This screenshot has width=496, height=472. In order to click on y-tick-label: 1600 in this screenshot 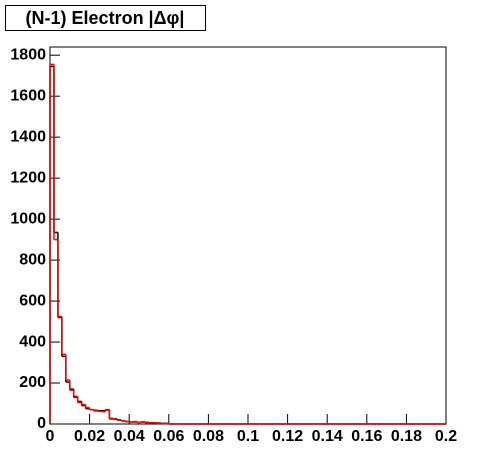, I will do `click(28, 95)`.